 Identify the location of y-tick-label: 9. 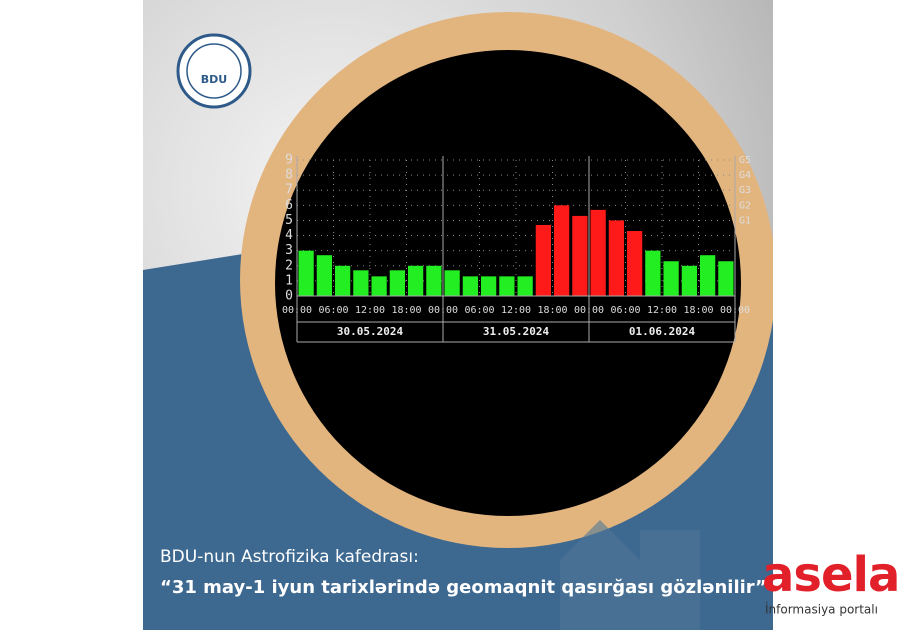
(289, 160).